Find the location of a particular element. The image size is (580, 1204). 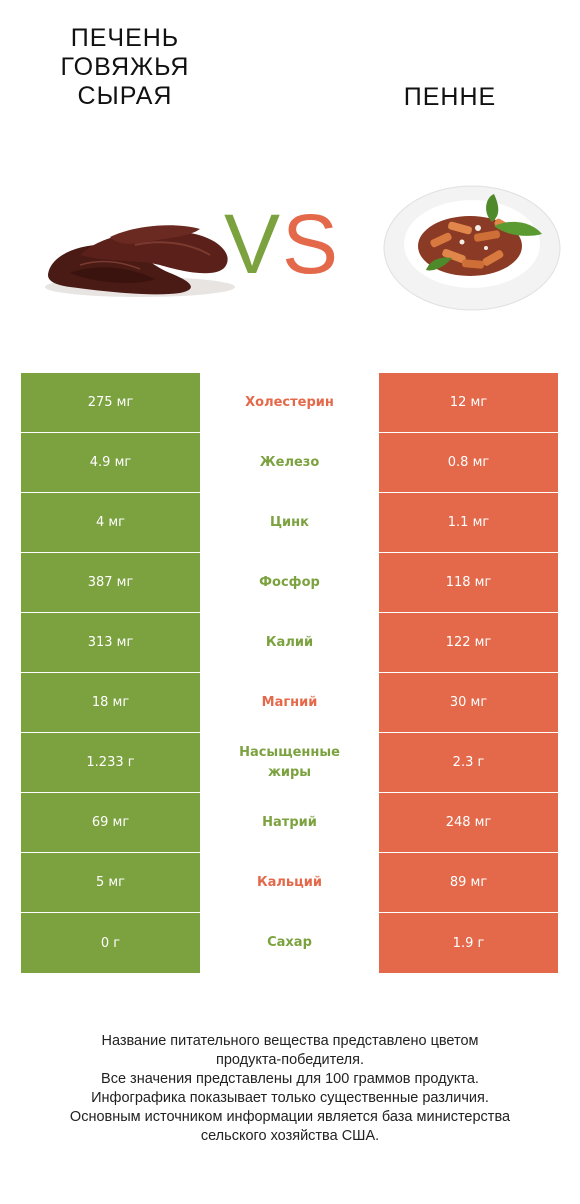

footer-line: сельского хозяйства США. is located at coordinates (290, 1136).